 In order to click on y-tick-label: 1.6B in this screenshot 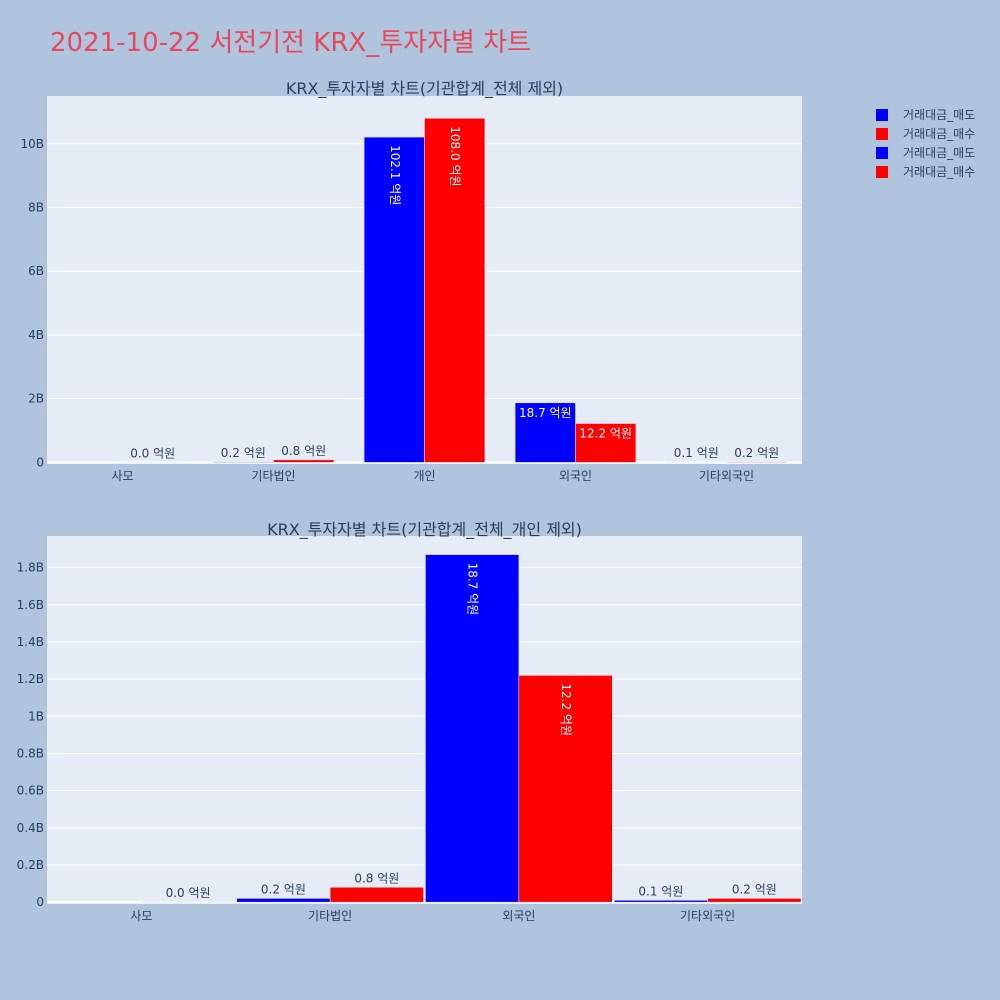, I will do `click(30, 605)`.